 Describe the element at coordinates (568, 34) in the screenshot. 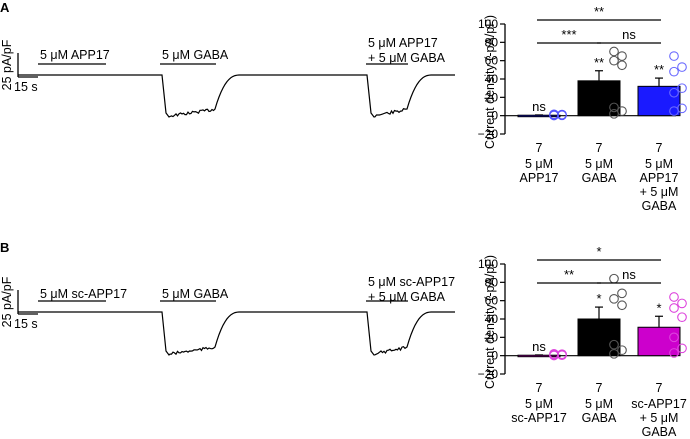

I see `bracket-label: ***` at that location.